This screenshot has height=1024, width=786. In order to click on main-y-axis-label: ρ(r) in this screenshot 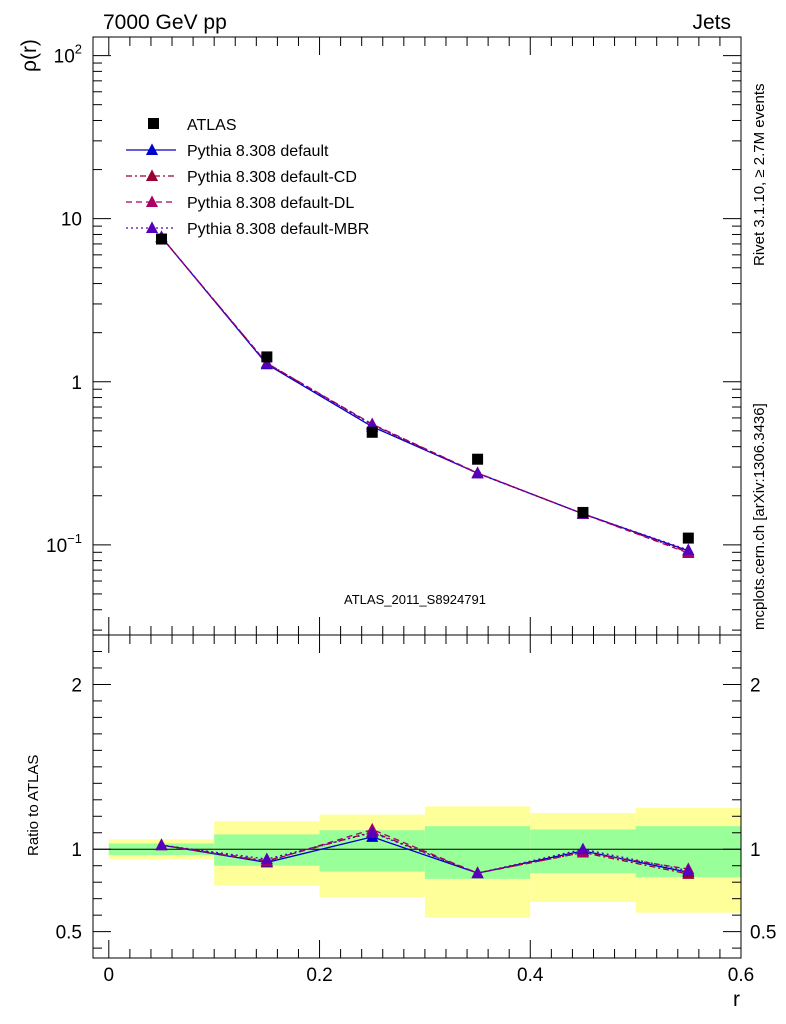, I will do `click(29, 55)`.